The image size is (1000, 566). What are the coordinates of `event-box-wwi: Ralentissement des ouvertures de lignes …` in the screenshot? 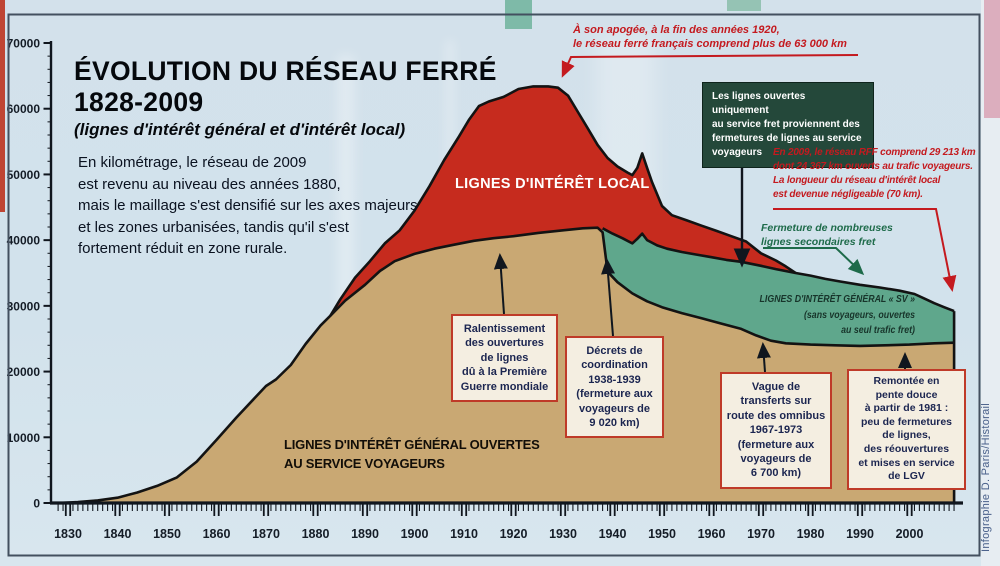 It's located at (504, 358).